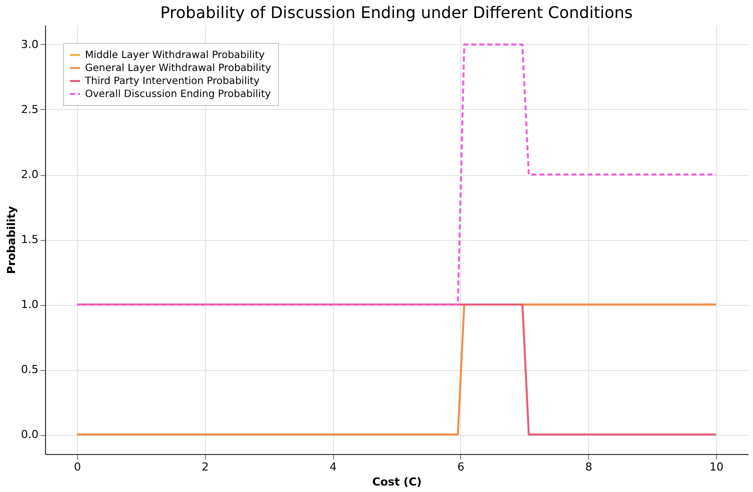  I want to click on y-tick-label: 0.5, so click(29, 369).